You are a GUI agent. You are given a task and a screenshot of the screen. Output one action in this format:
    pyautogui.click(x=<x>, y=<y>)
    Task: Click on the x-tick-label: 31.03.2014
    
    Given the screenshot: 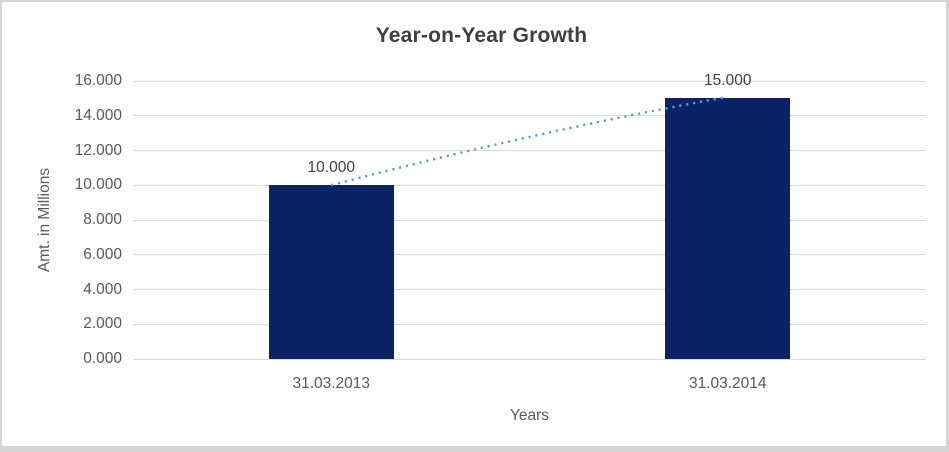 What is the action you would take?
    pyautogui.click(x=727, y=383)
    